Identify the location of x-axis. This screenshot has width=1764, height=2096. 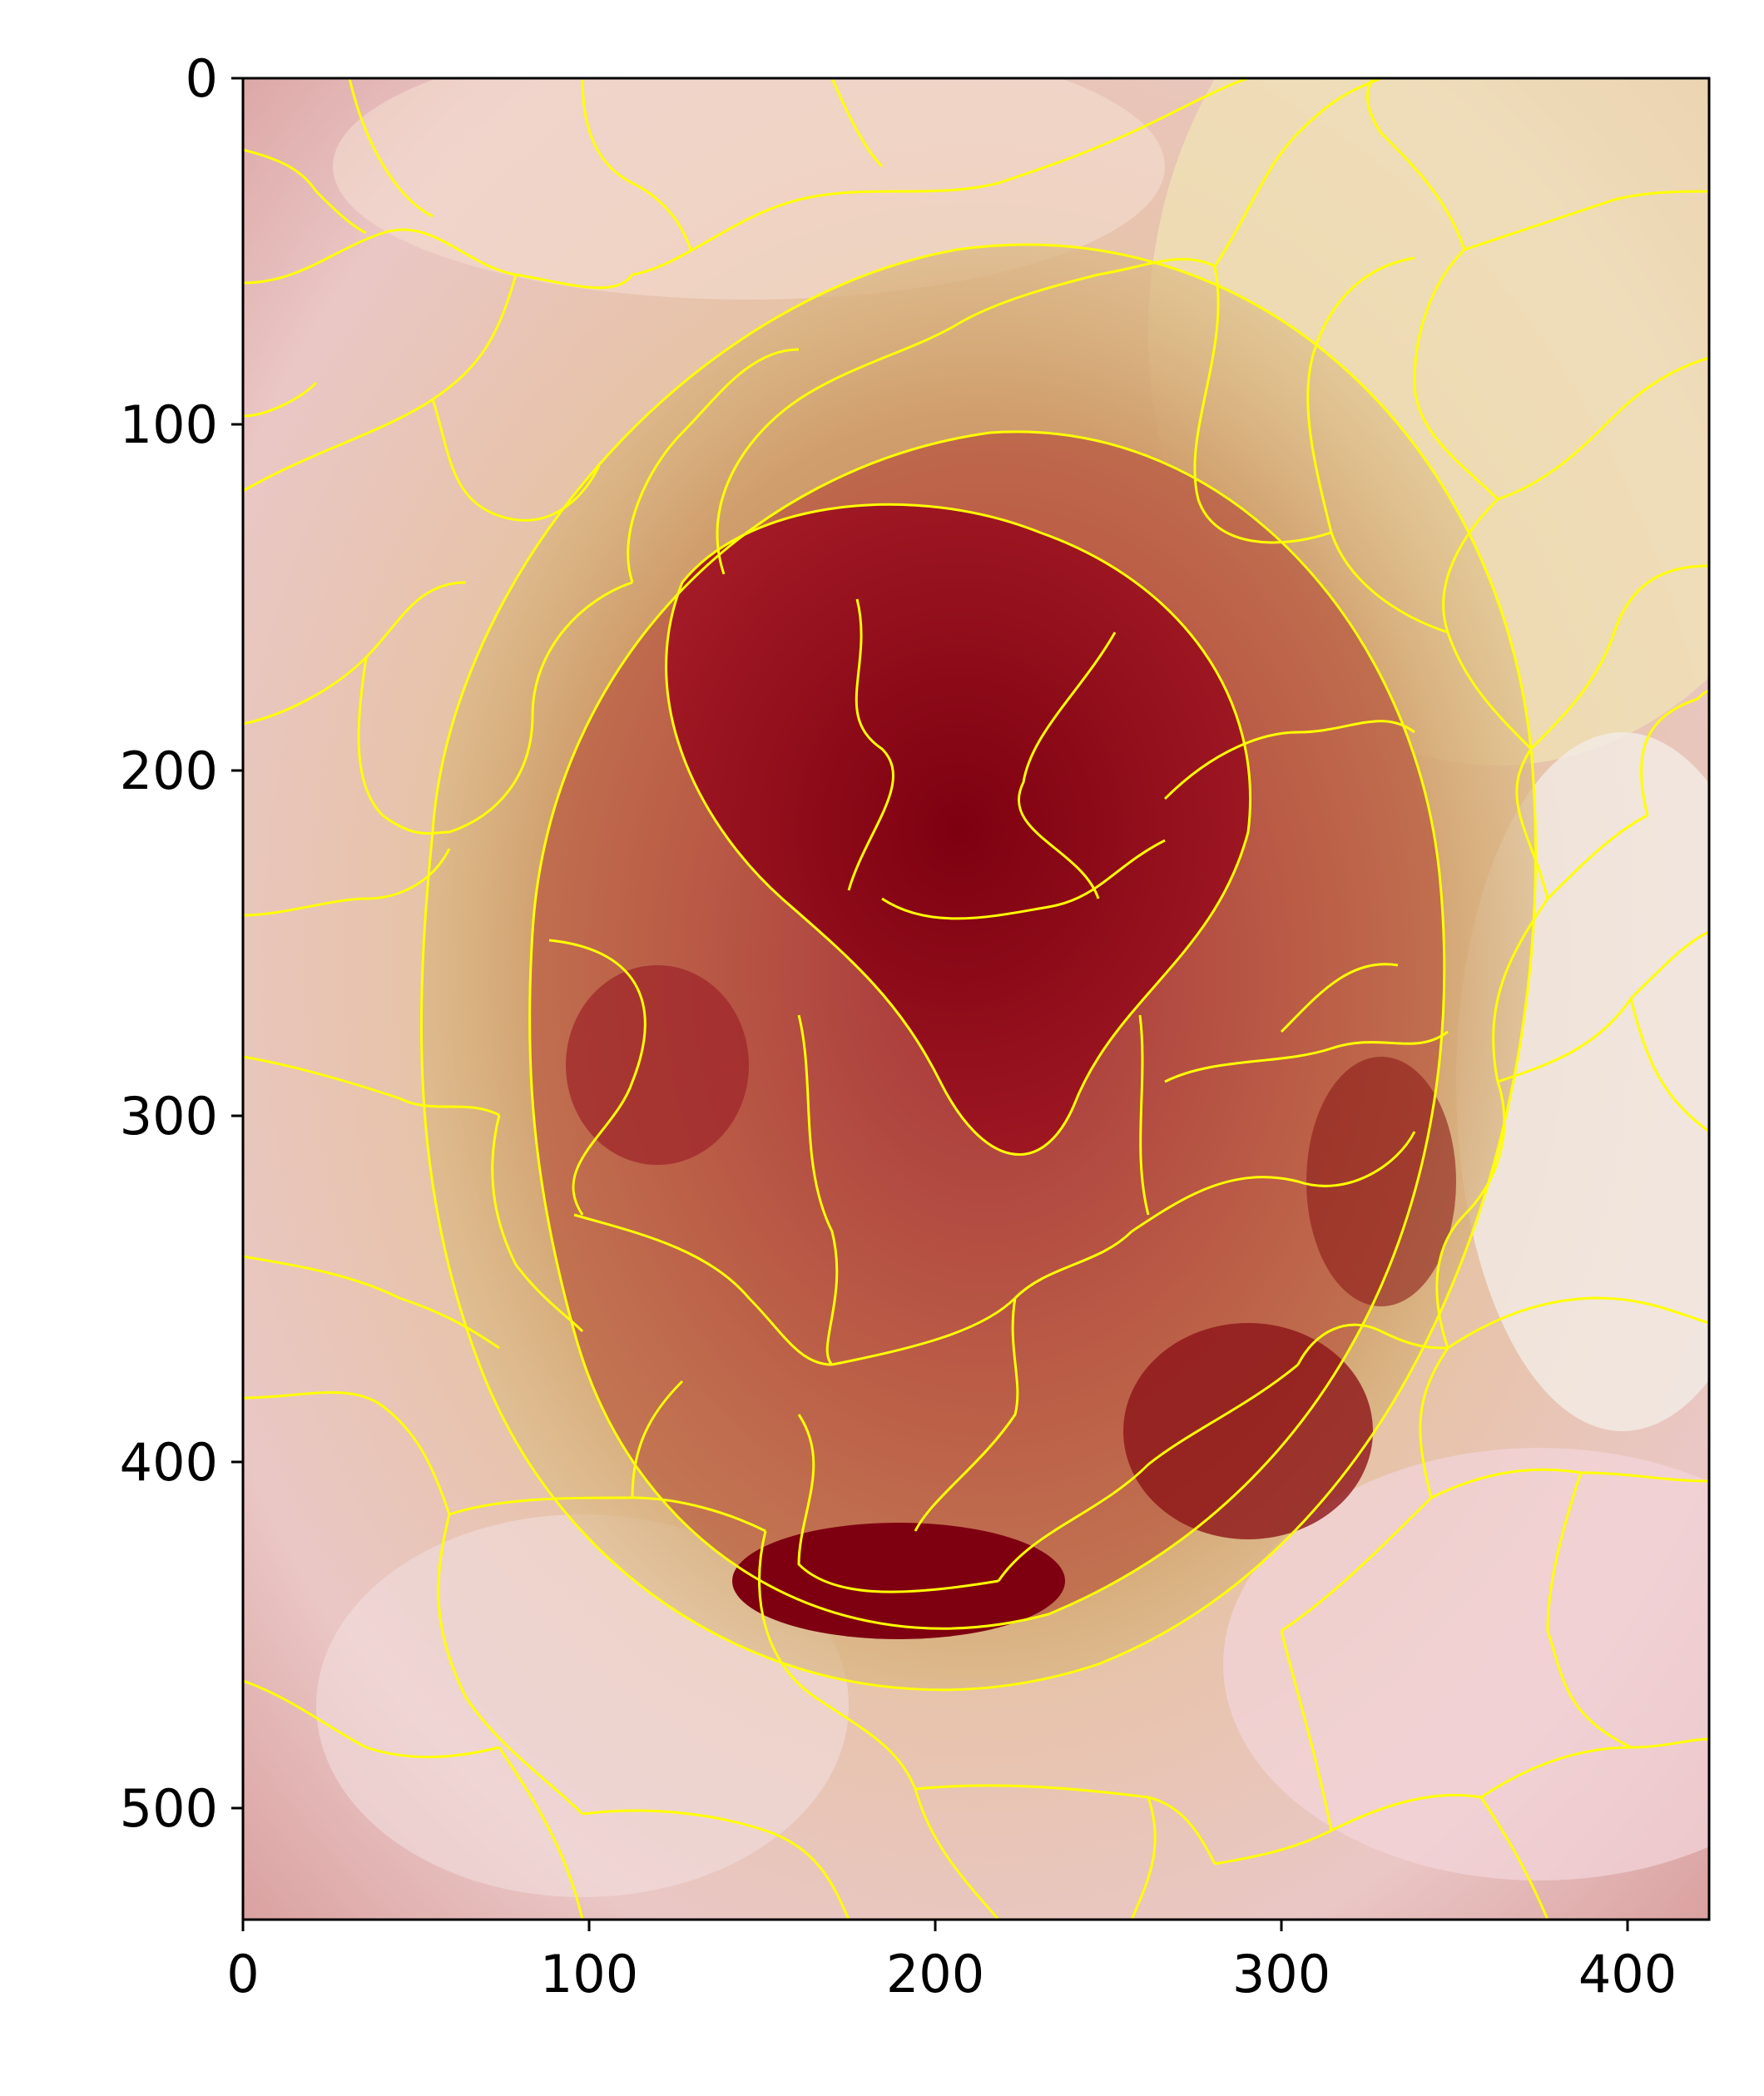
(935, 1926).